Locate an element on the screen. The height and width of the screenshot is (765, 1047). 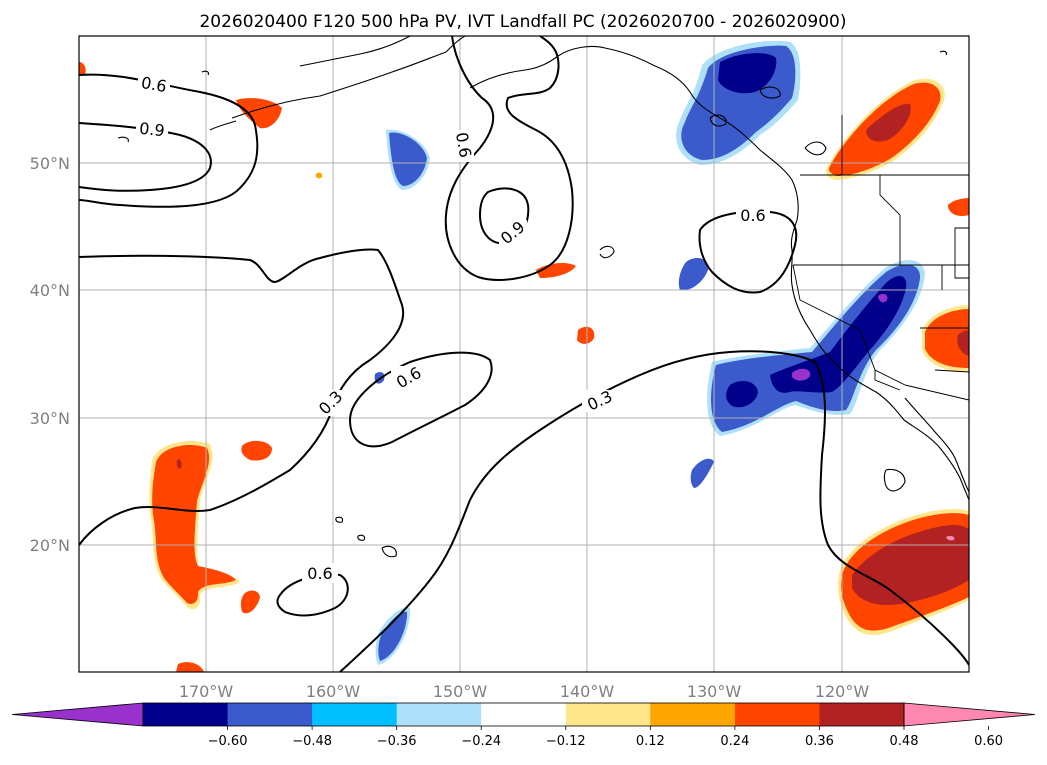
shade-california-core is located at coordinates (838, 334).